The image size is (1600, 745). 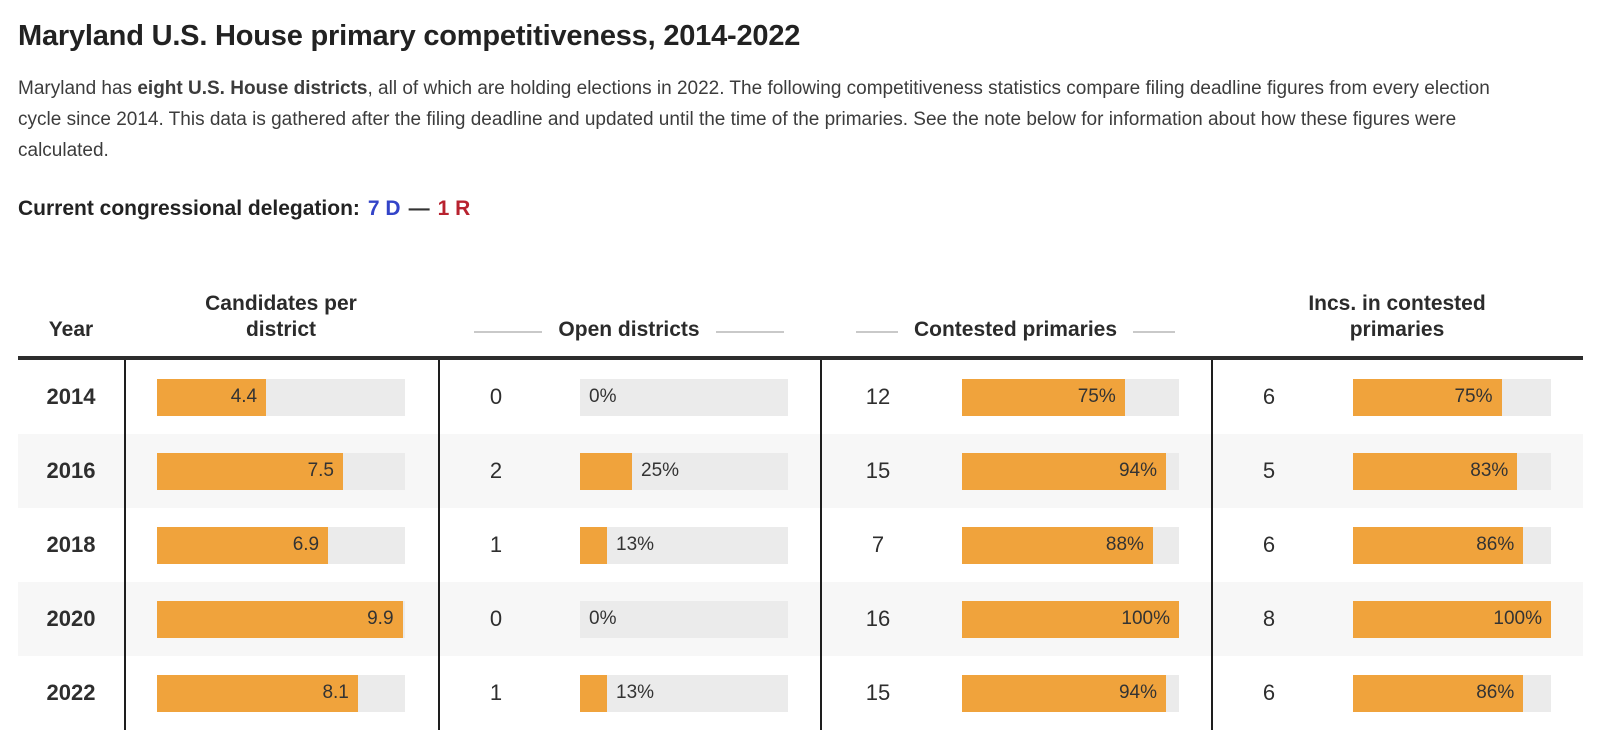 I want to click on year-cell-2018: 2018, so click(x=71, y=544).